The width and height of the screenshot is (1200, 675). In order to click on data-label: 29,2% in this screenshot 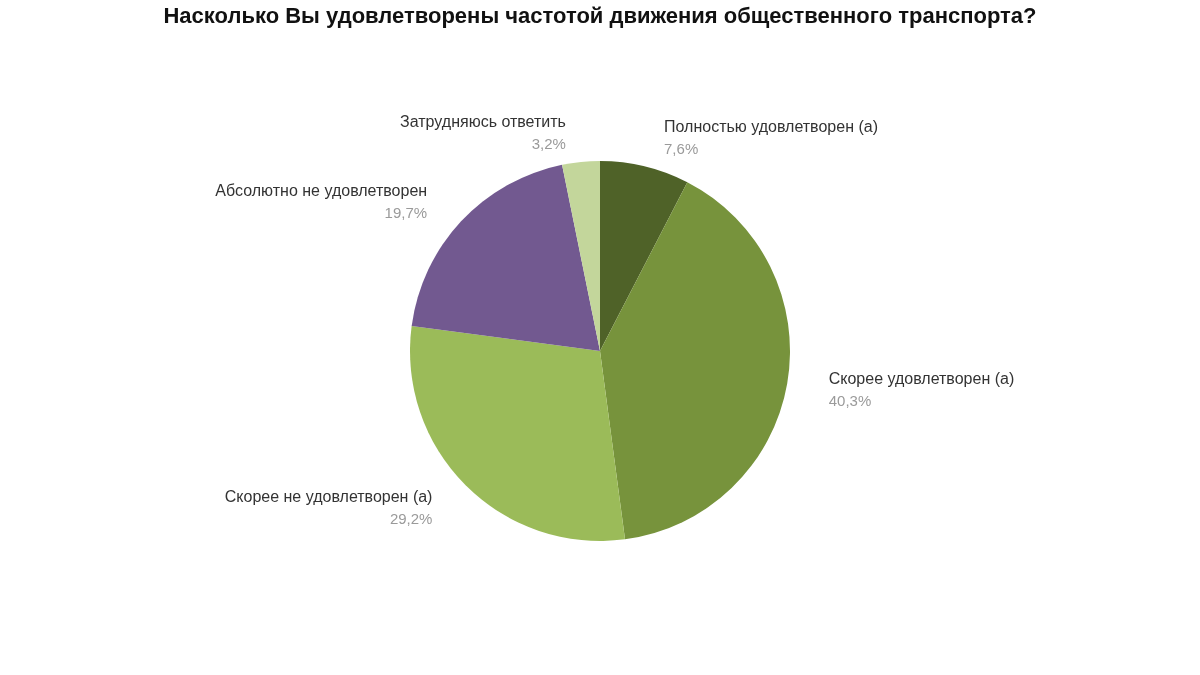, I will do `click(411, 518)`.